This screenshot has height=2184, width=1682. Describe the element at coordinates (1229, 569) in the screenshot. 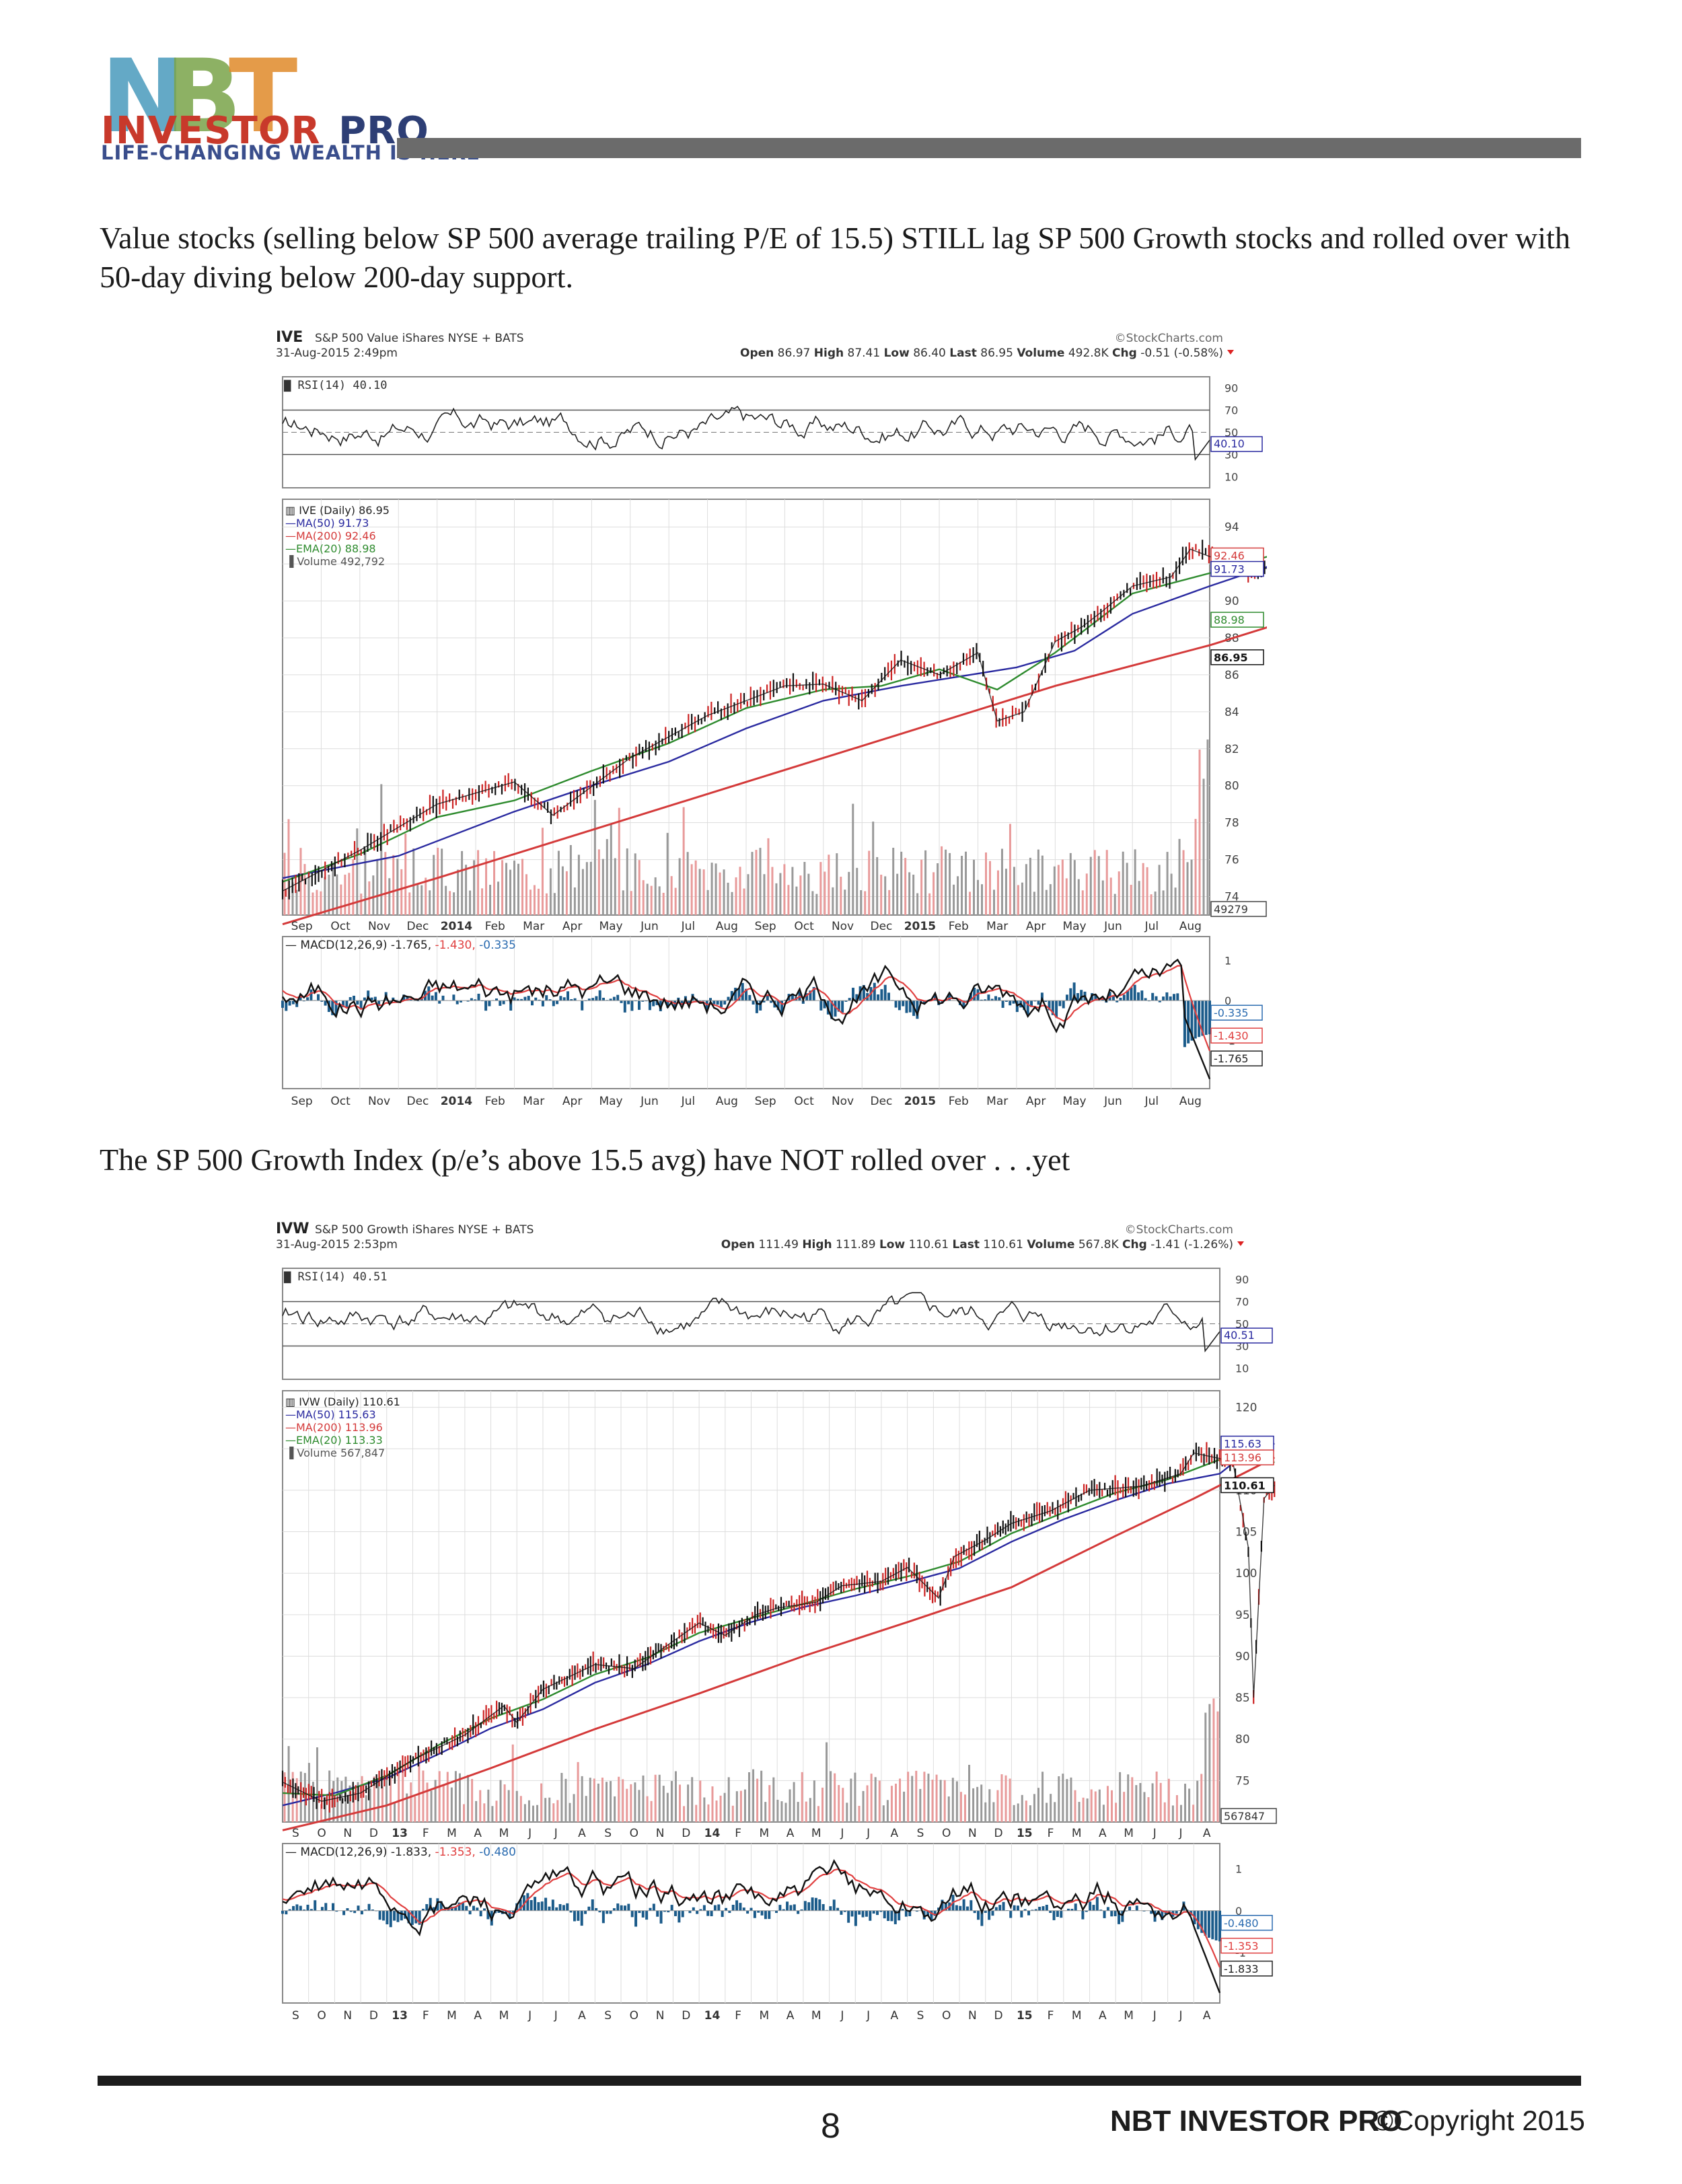

I see `price-value-label: 91.73` at that location.